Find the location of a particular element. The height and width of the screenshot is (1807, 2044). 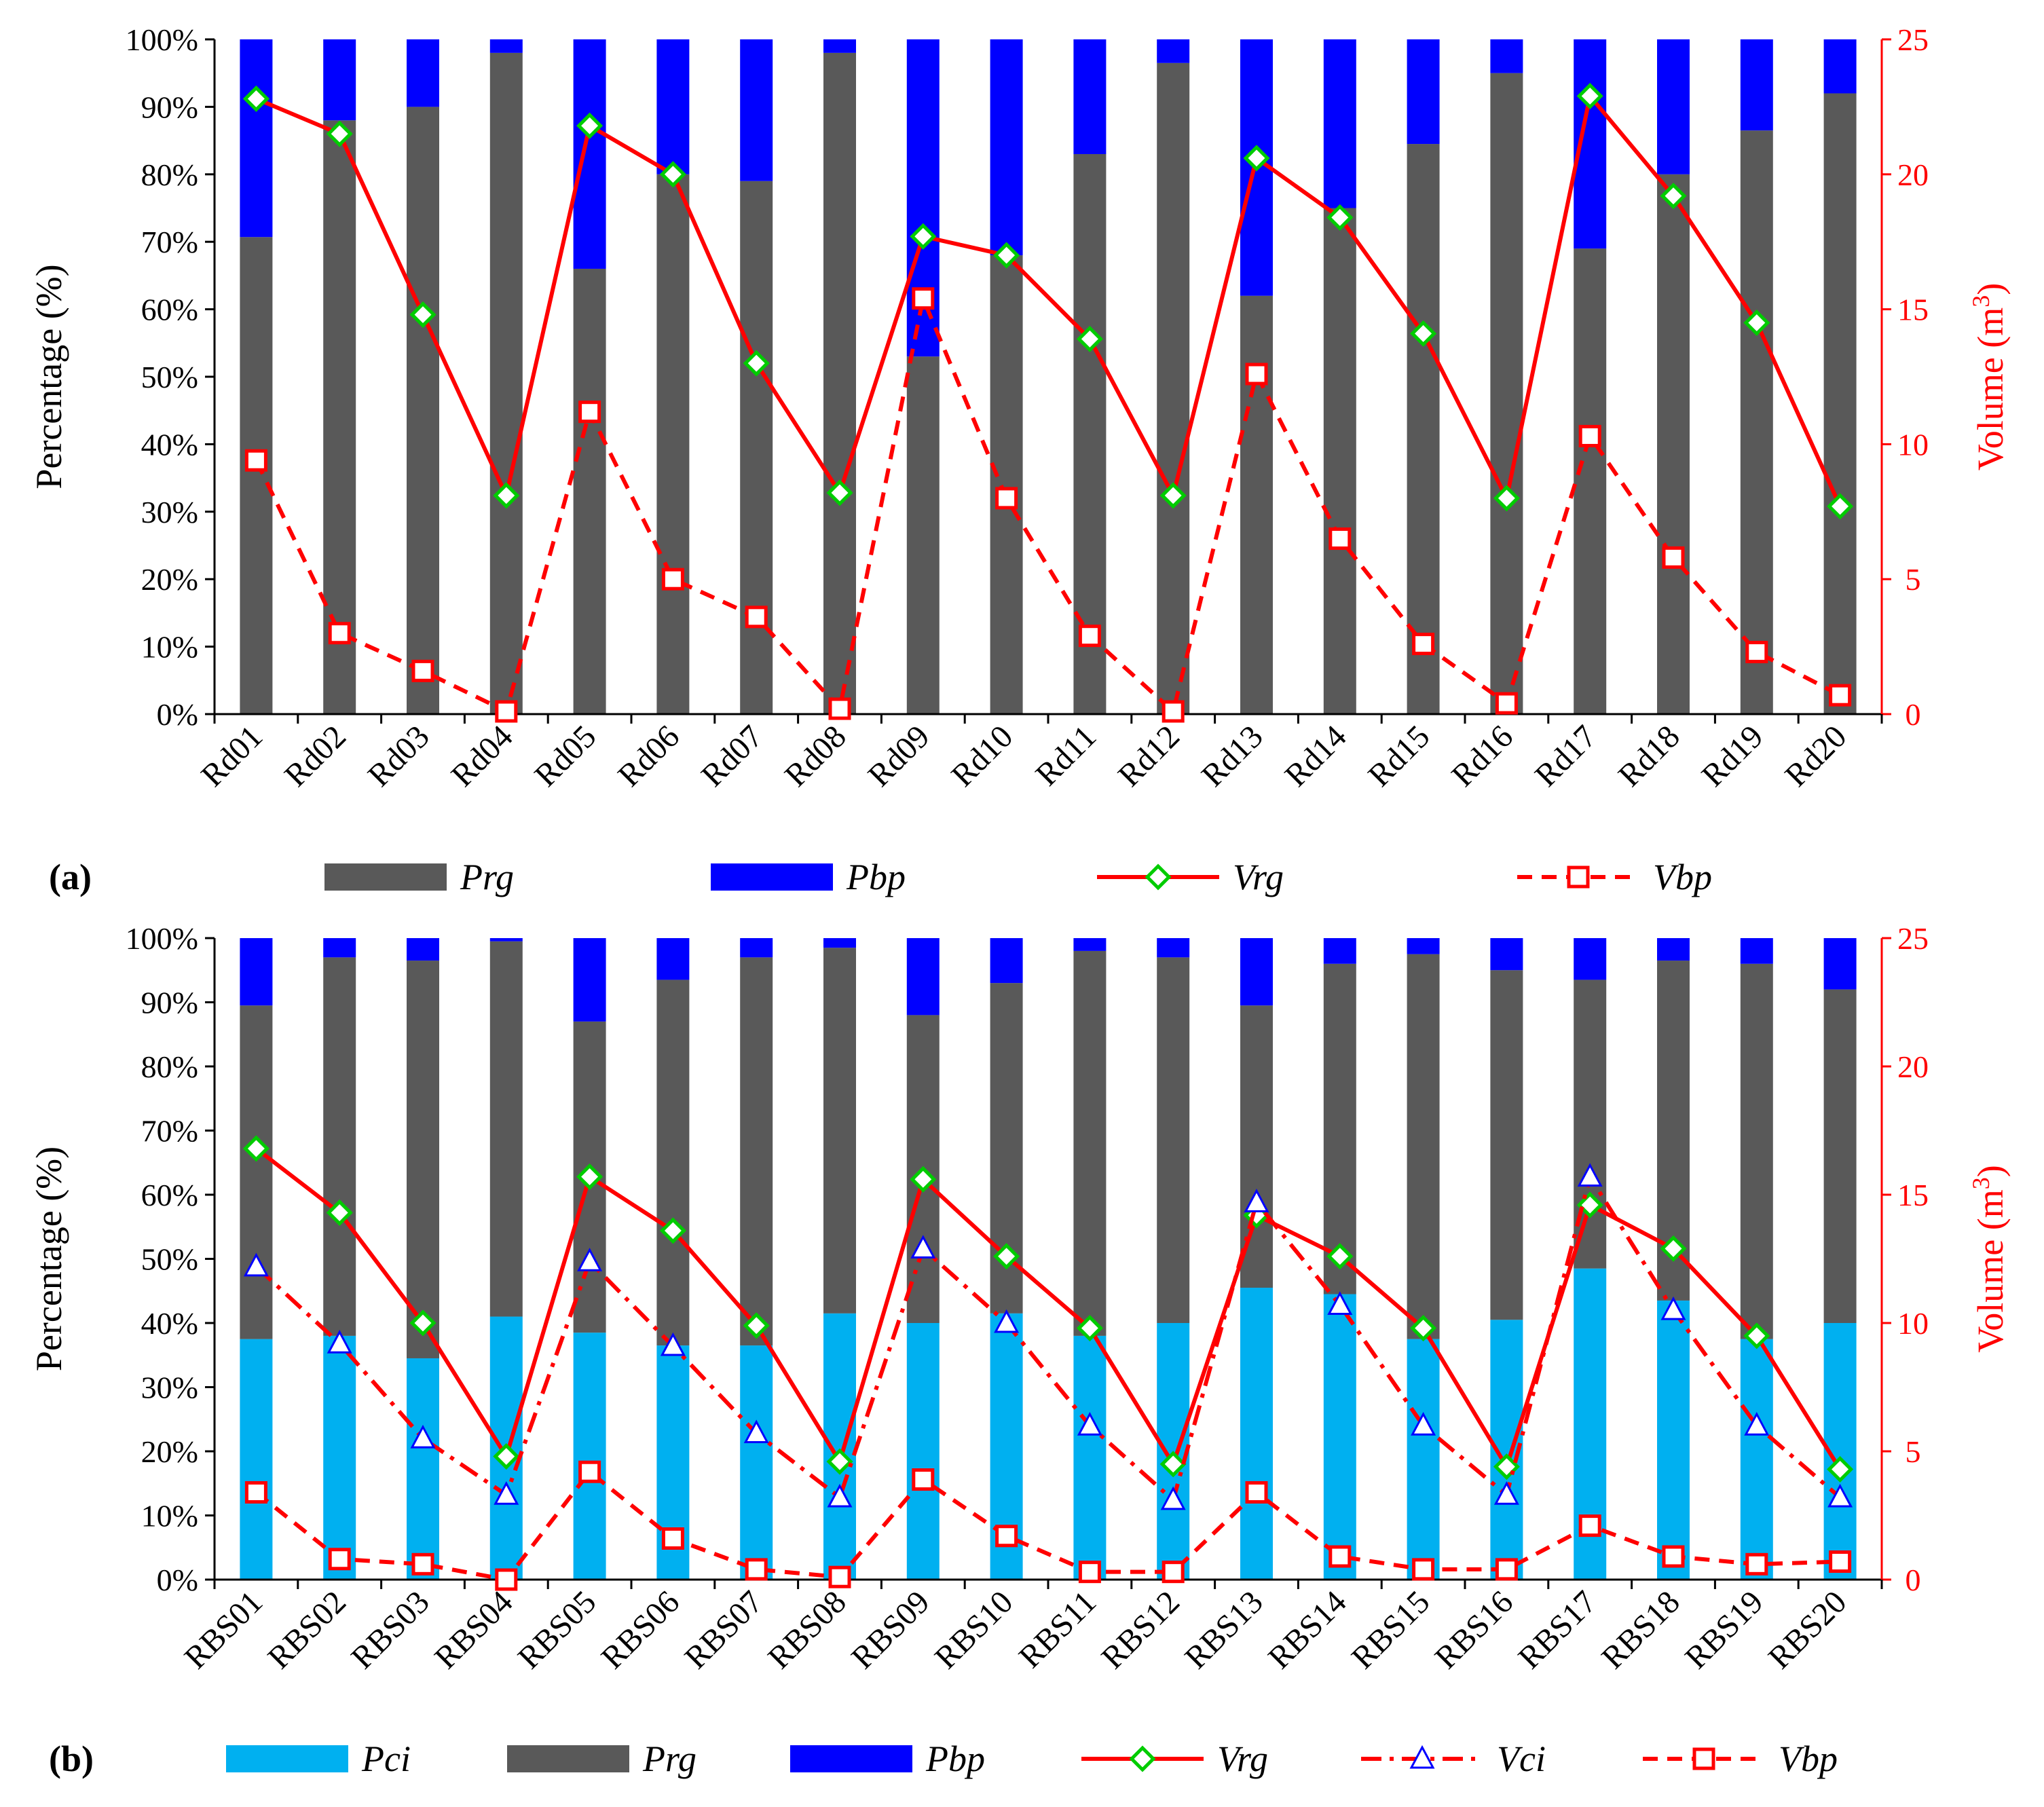

x-tick-label-rd17: Rd17 is located at coordinates (1565, 756).